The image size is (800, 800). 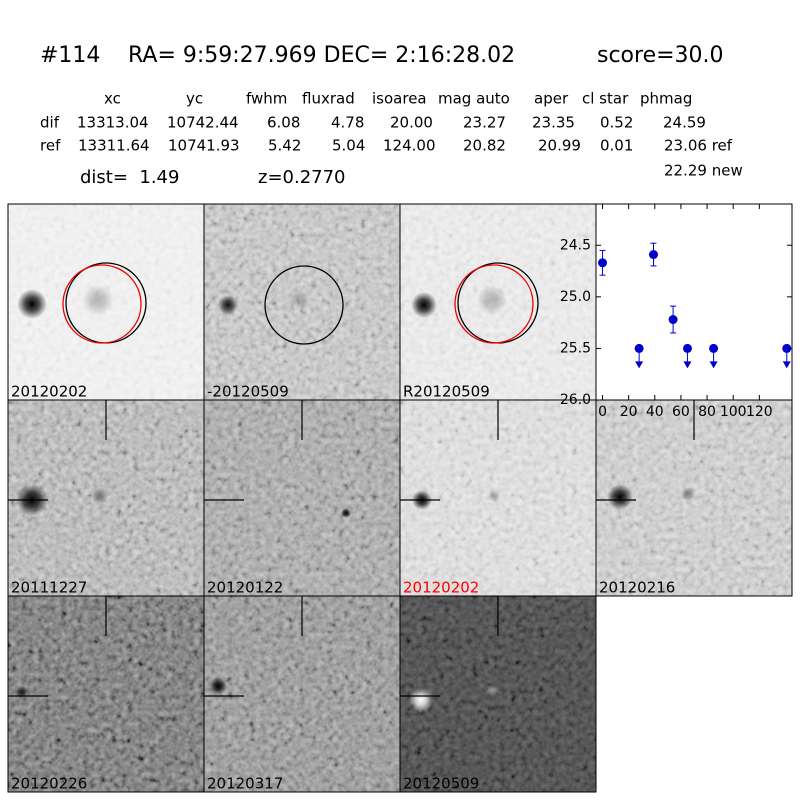 What do you see at coordinates (575, 245) in the screenshot?
I see `y-tick-label: 24.5` at bounding box center [575, 245].